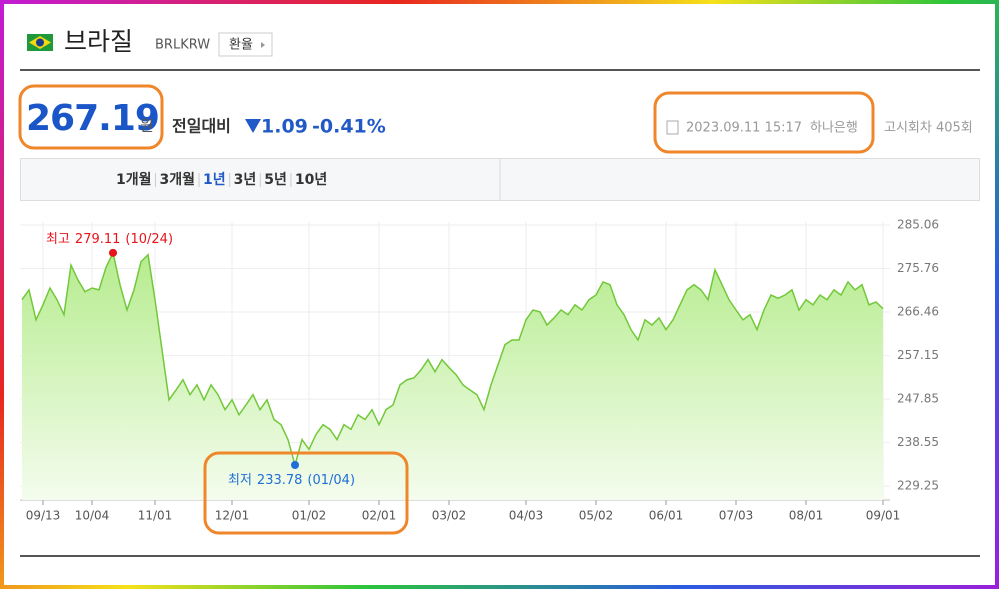 Image resolution: width=999 pixels, height=589 pixels. I want to click on x-tick-label: 05/02, so click(596, 516).